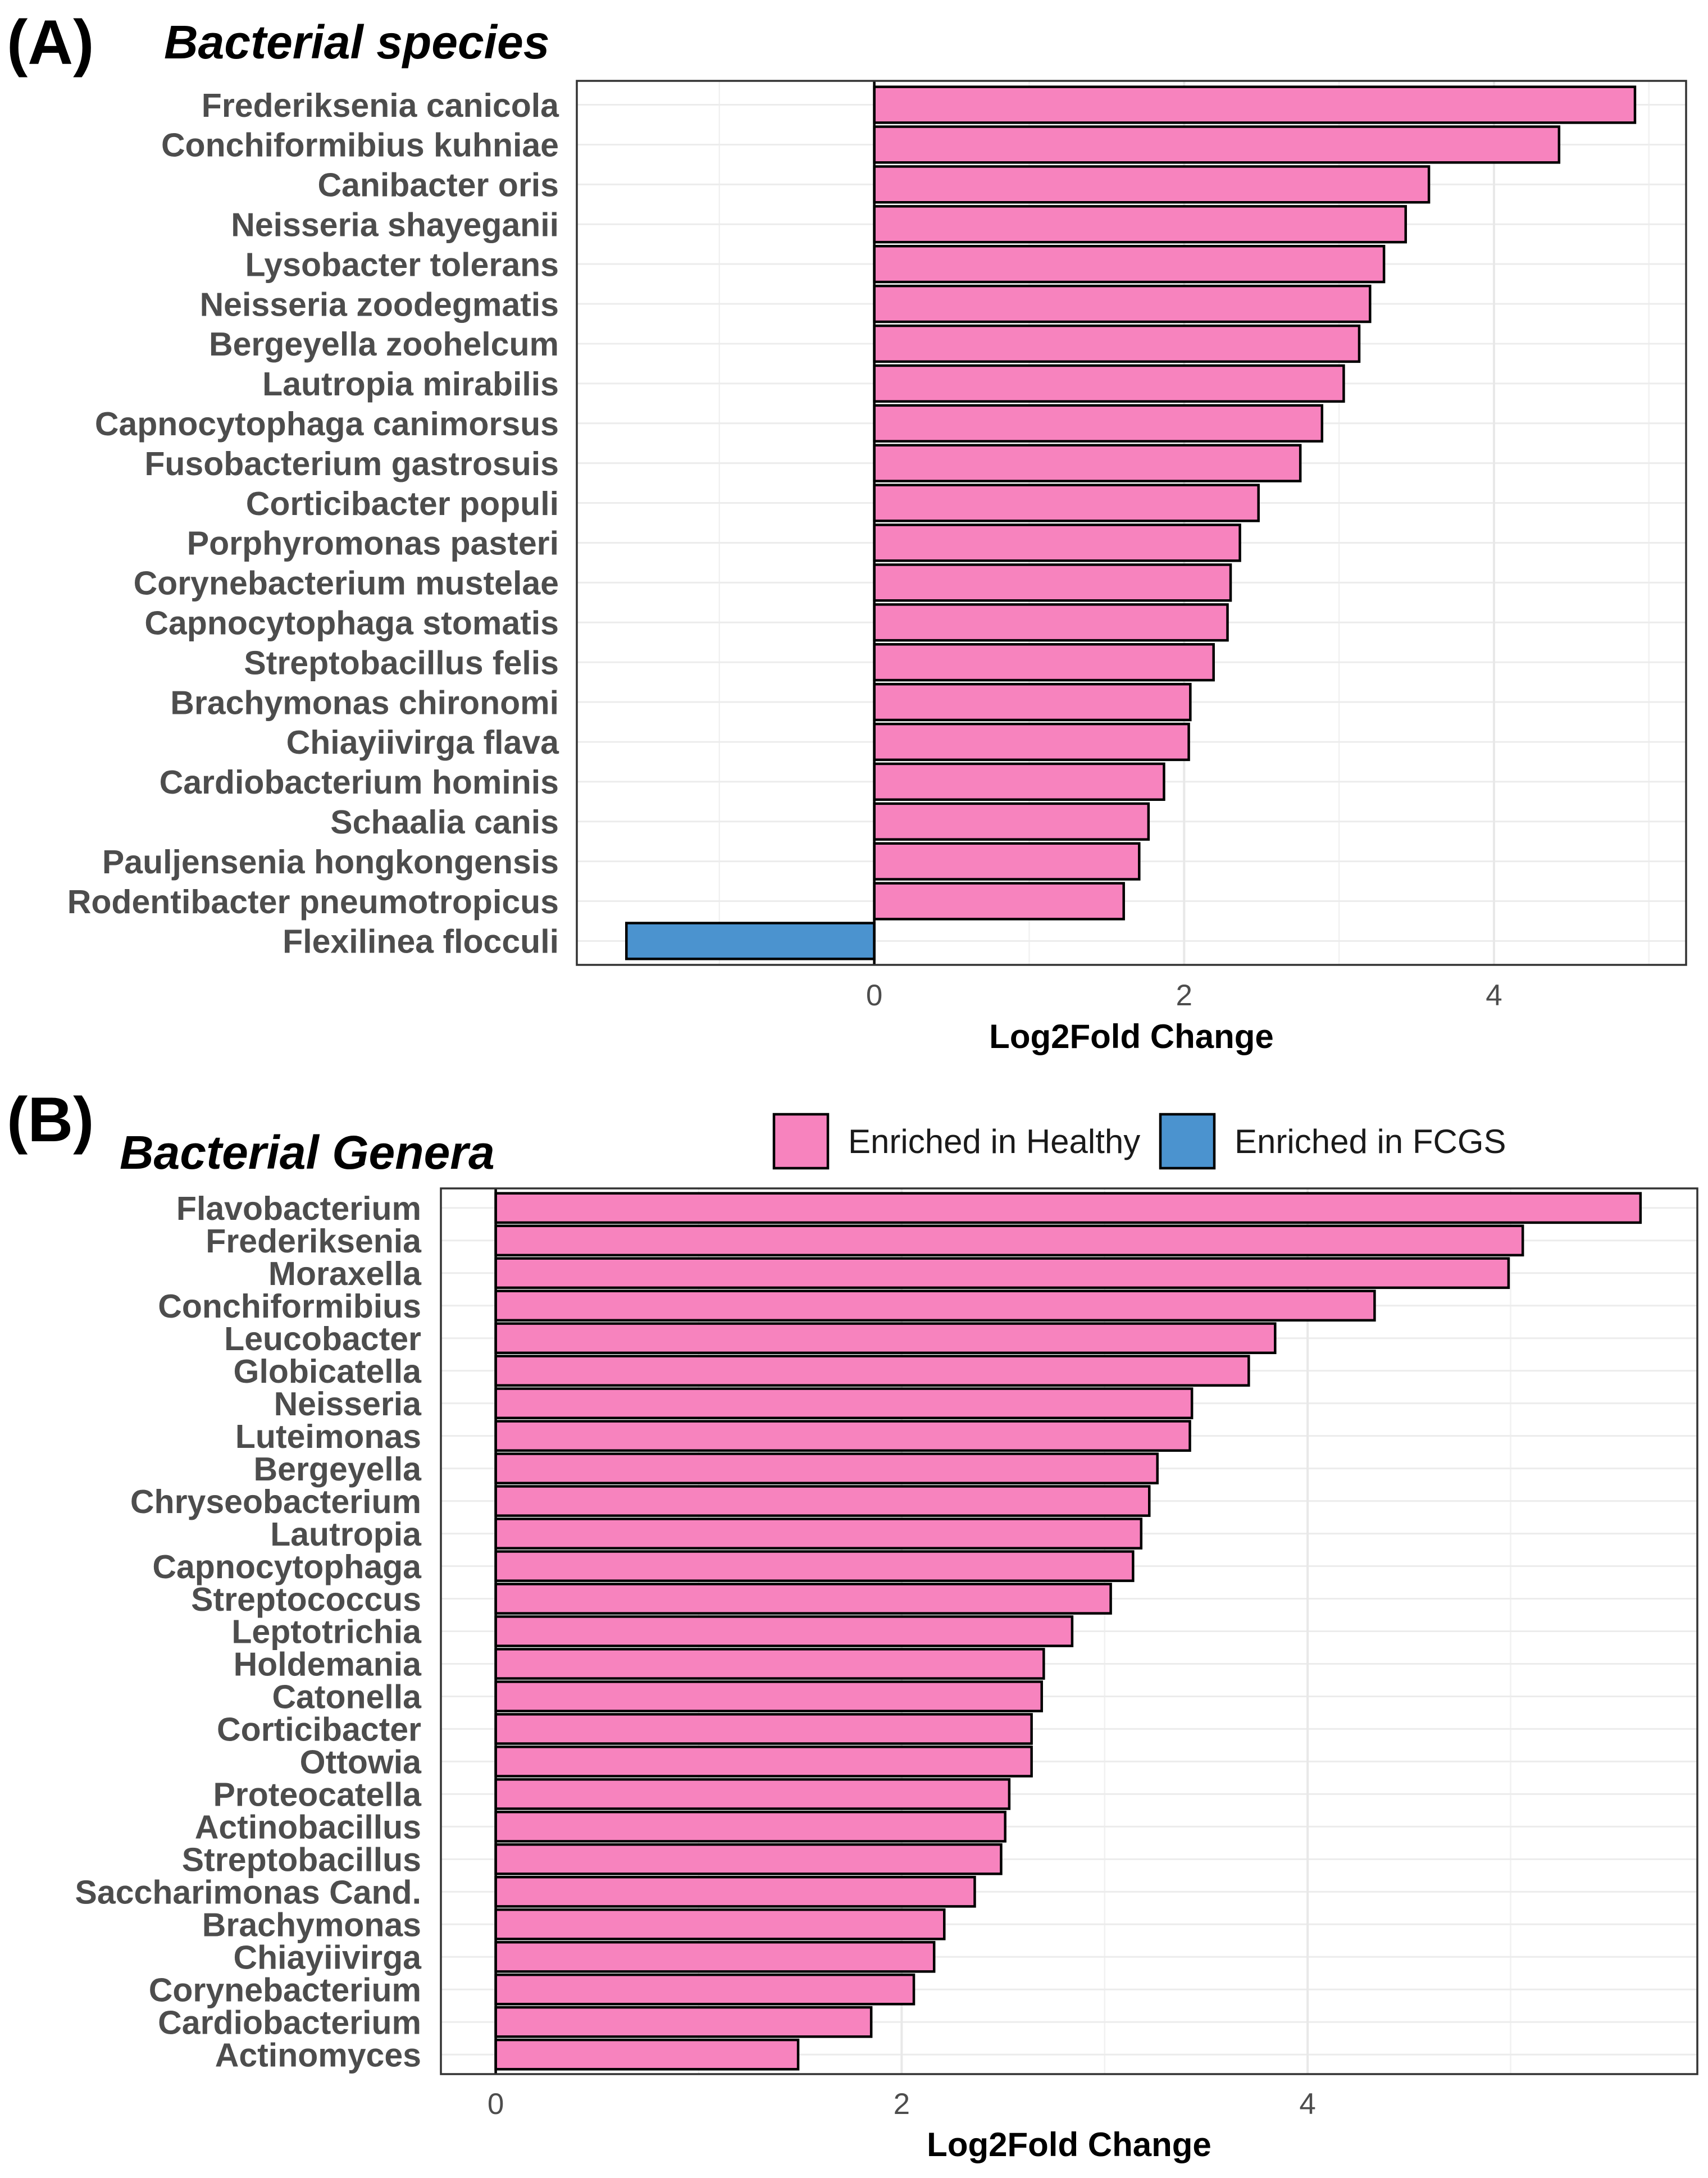 The height and width of the screenshot is (2178, 1708). I want to click on category-label: Capnocytophaga, so click(287, 1567).